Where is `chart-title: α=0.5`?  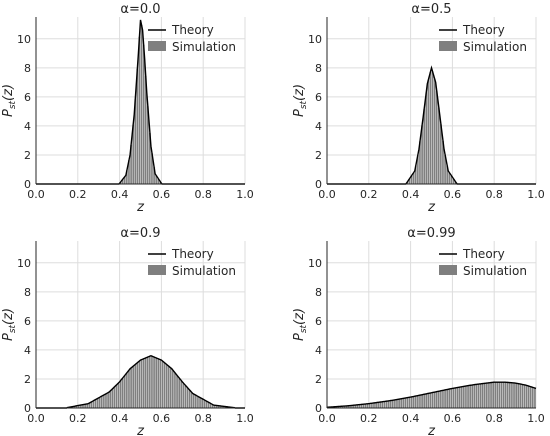 chart-title: α=0.5 is located at coordinates (431, 9).